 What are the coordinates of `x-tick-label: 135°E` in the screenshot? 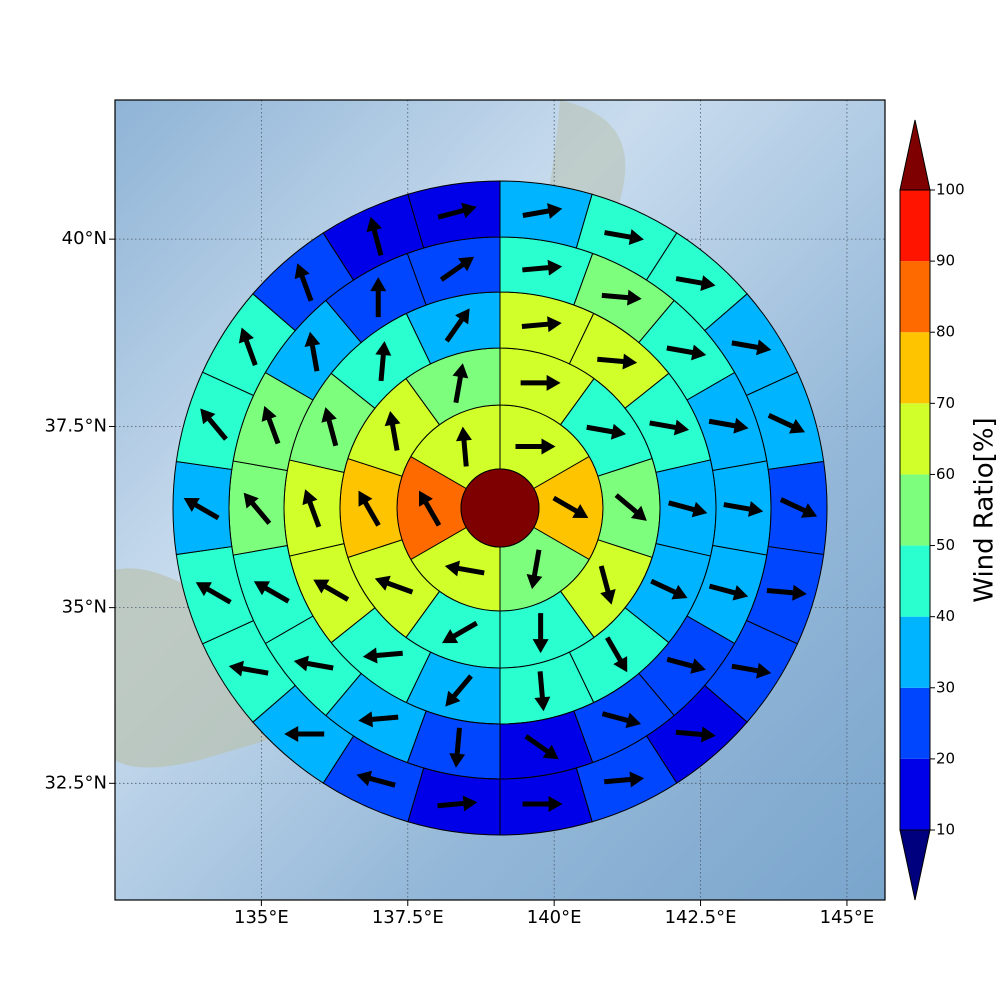 It's located at (261, 917).